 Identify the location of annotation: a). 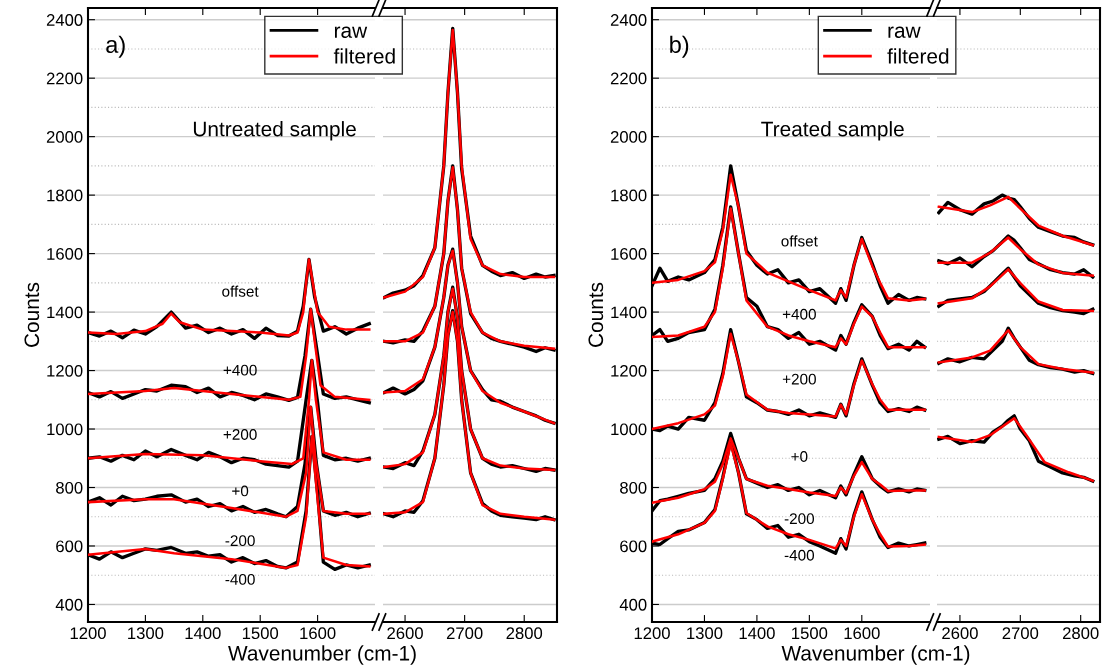
(115, 46).